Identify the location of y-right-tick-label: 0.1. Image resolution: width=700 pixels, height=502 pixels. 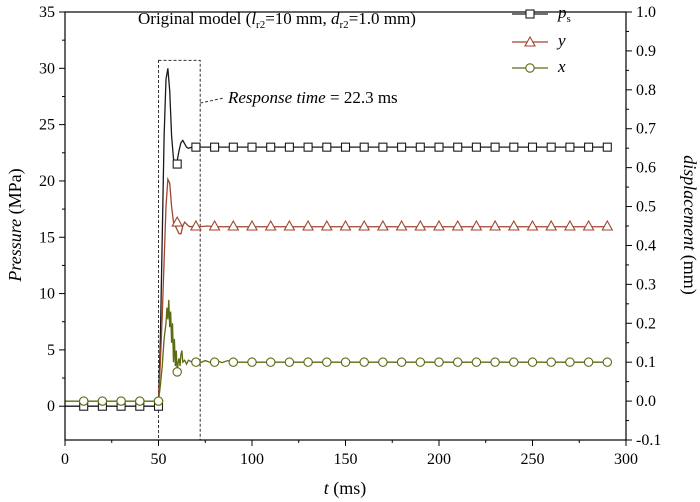
(646, 362).